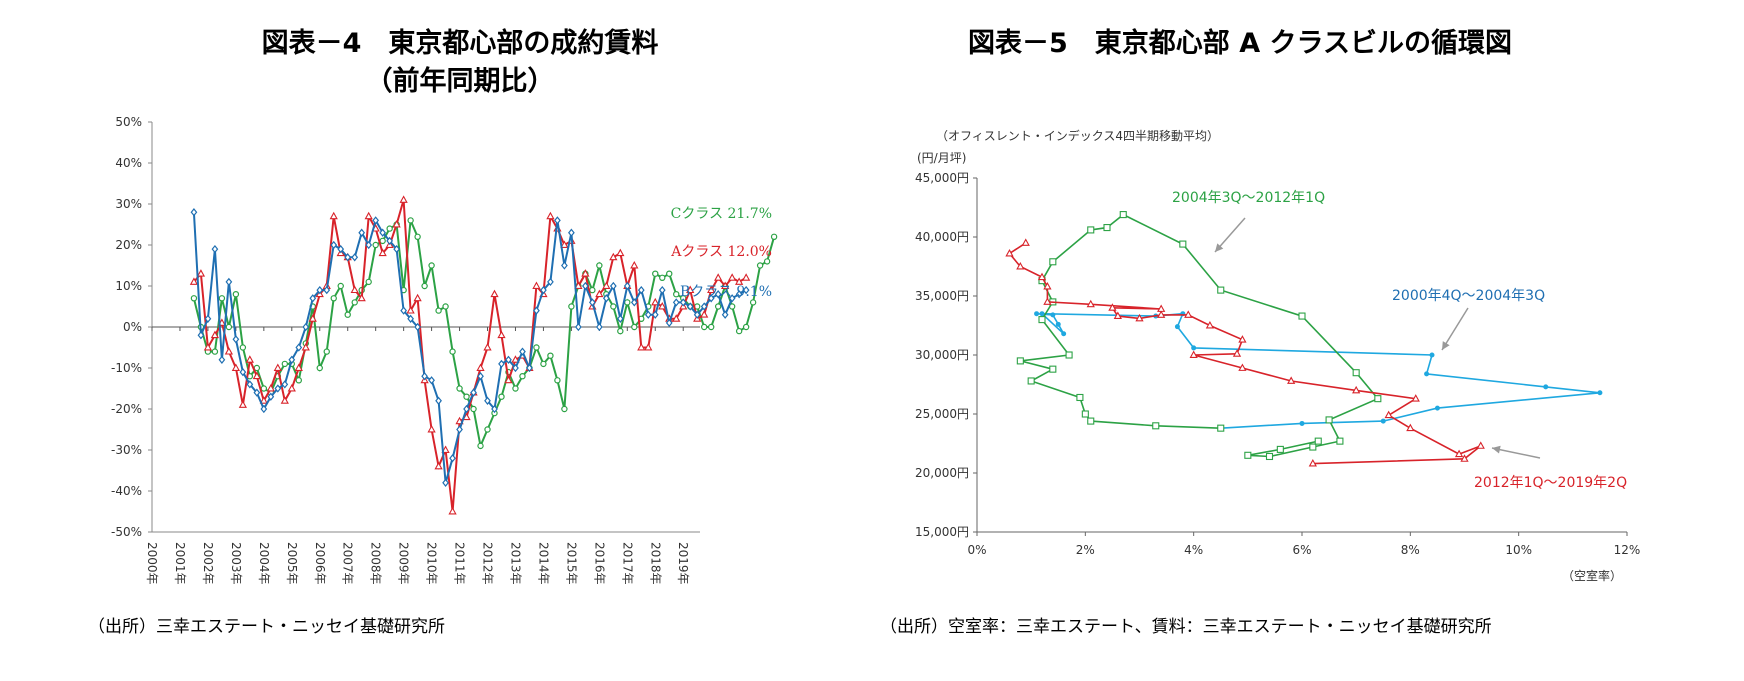  What do you see at coordinates (128, 245) in the screenshot?
I see `left-y-tick-label: 20%` at bounding box center [128, 245].